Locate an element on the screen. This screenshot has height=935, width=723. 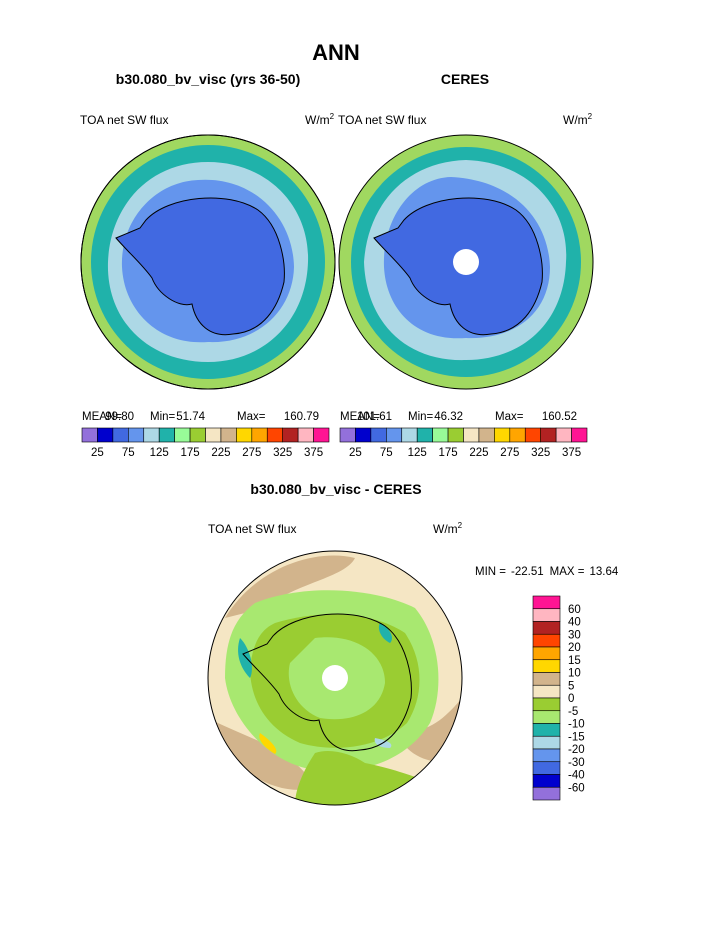
stat-value: 160.52 is located at coordinates (559, 417).